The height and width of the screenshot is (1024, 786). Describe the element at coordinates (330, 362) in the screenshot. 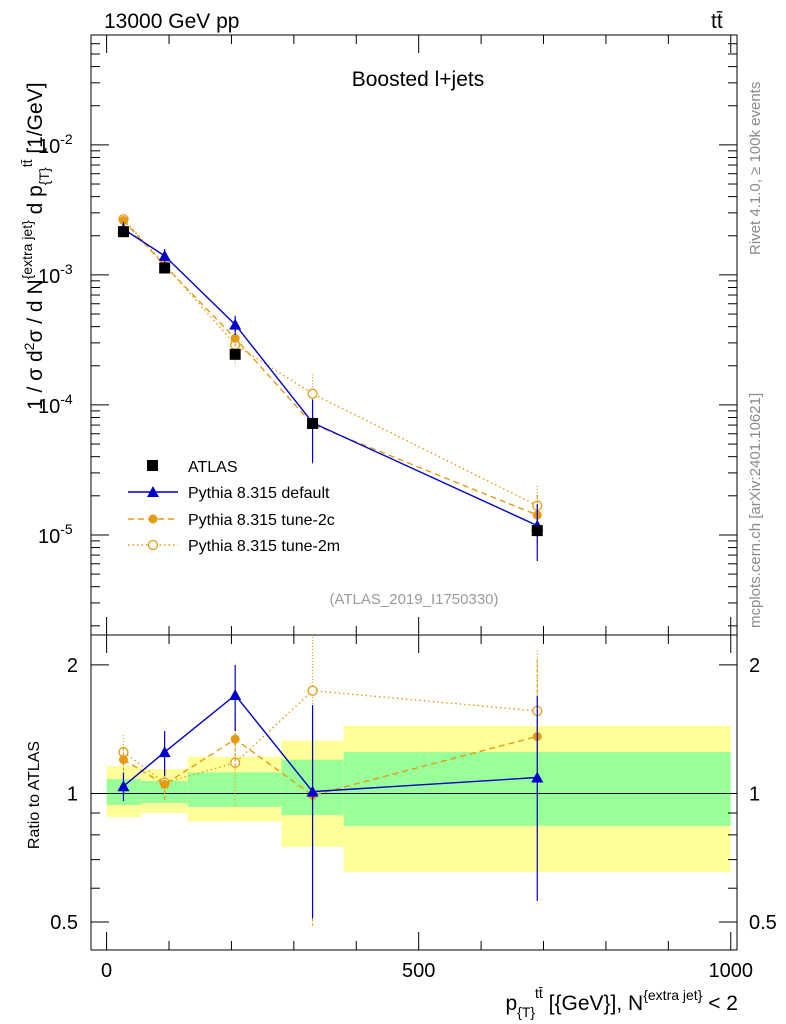

I see `series-line-tune2m` at that location.